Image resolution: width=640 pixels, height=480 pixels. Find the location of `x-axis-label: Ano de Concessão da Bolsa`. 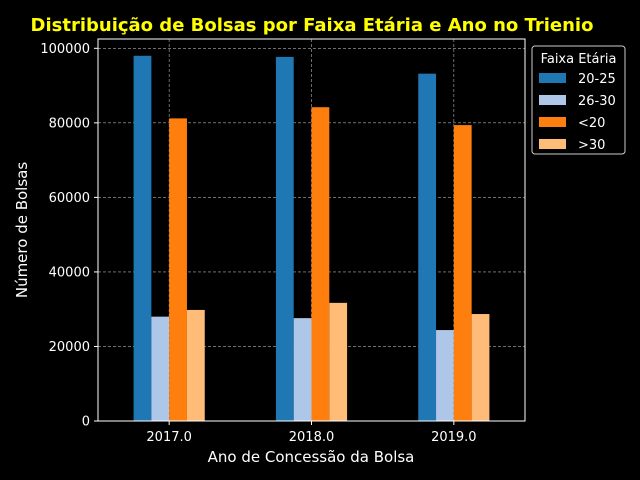

x-axis-label: Ano de Concessão da Bolsa is located at coordinates (311, 457).